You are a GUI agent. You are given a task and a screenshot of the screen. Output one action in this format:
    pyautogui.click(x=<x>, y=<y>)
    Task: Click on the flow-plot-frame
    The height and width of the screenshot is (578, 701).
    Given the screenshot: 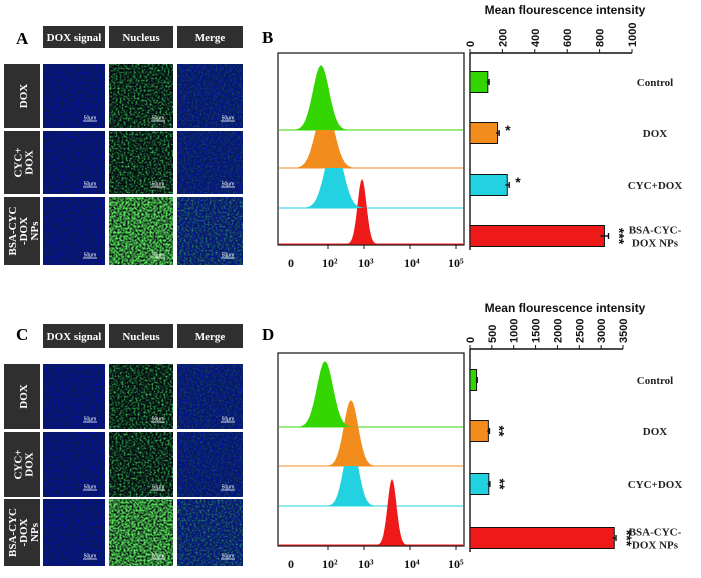 What is the action you would take?
    pyautogui.click(x=371, y=449)
    